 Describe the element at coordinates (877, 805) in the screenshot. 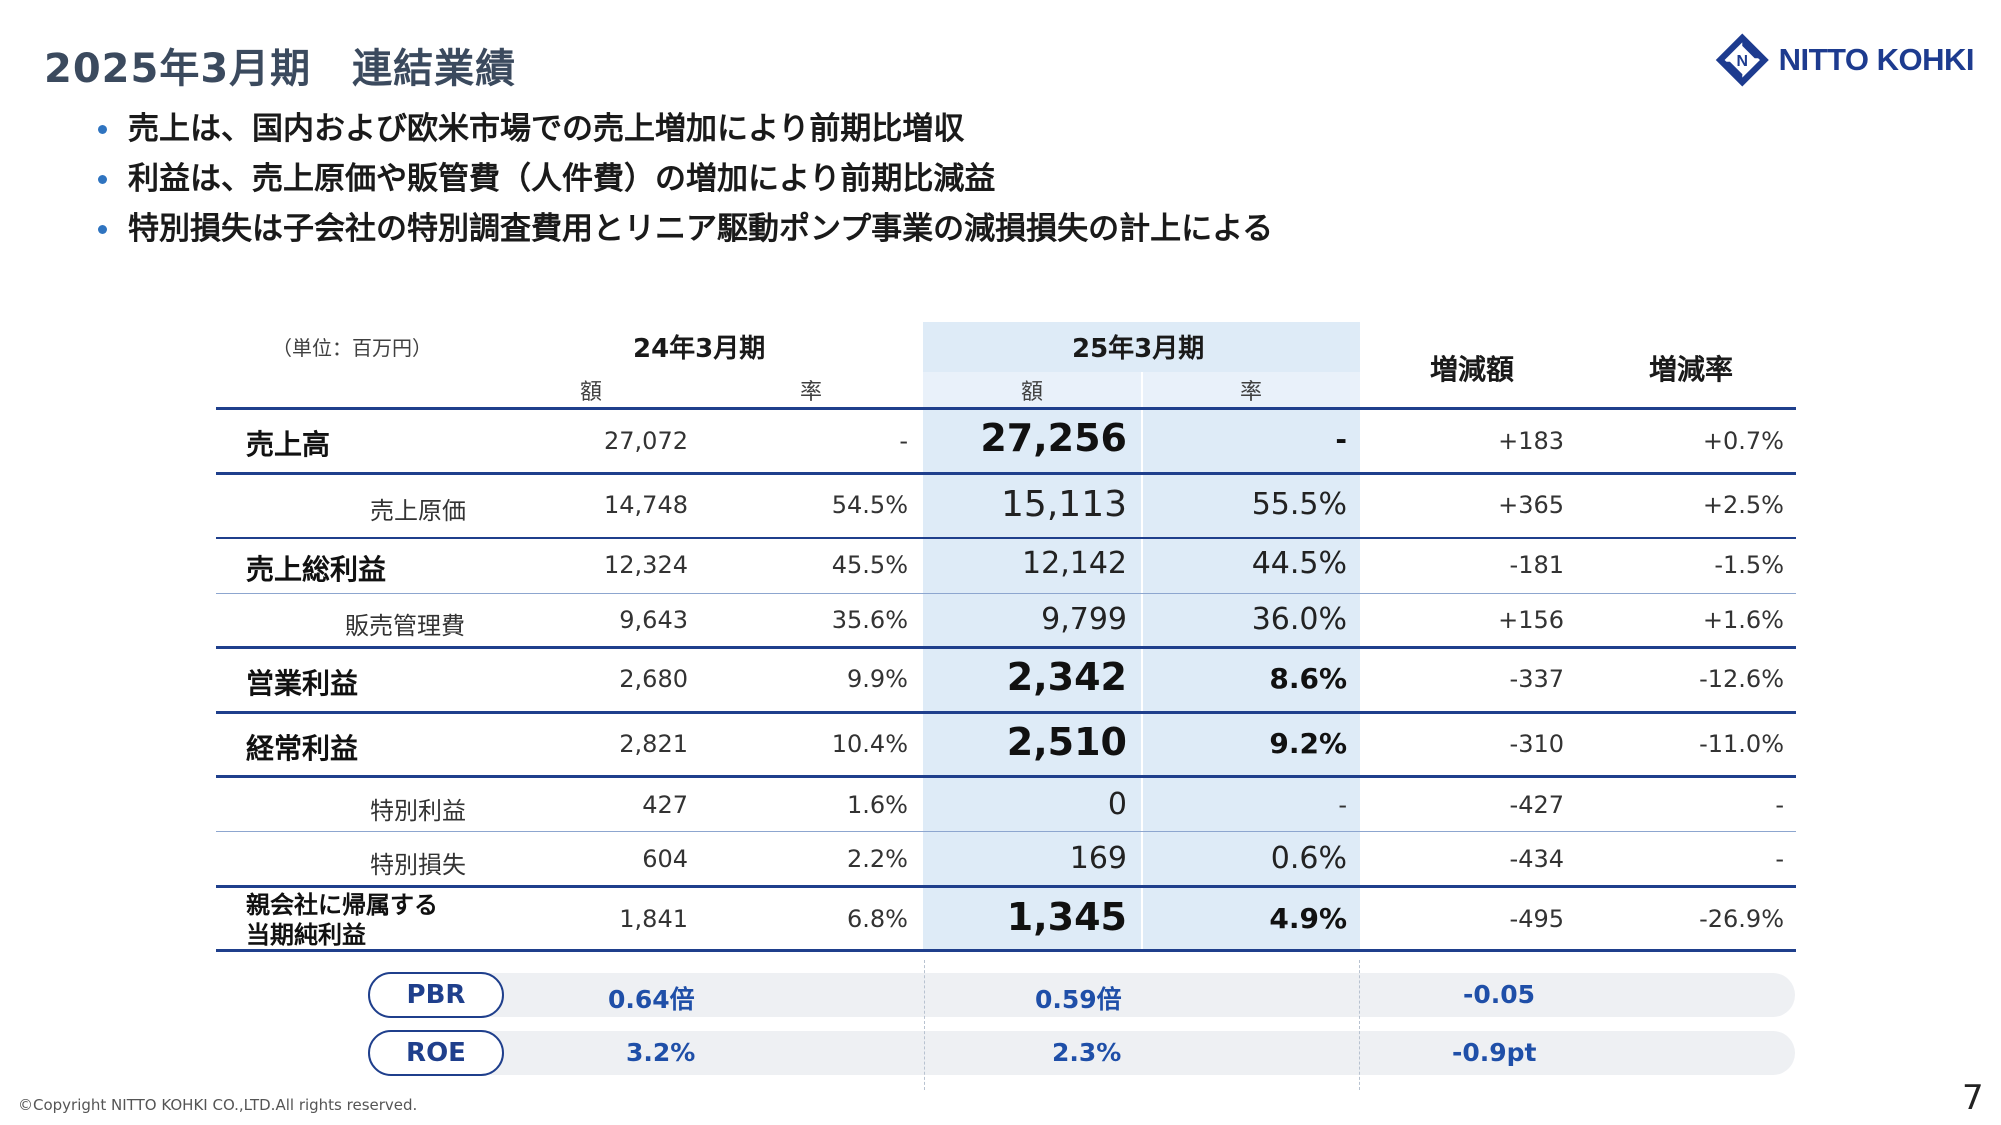

I see `prev-rate: 1.6%` at that location.